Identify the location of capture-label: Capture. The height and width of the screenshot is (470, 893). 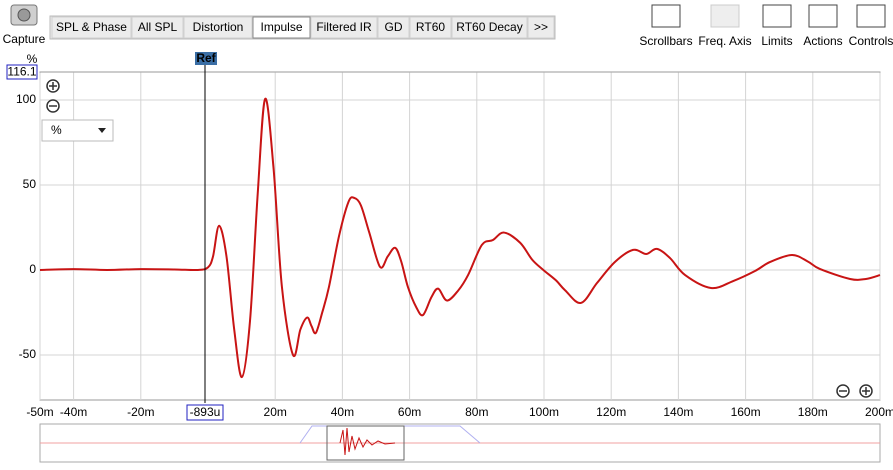
(24, 39).